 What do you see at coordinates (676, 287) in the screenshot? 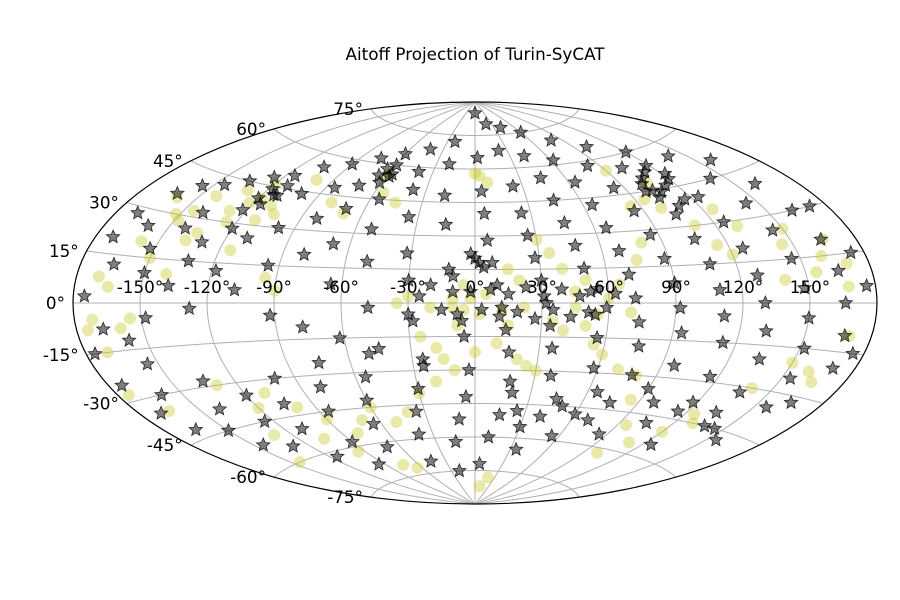
I see `longitude-tick-label: 90°` at bounding box center [676, 287].